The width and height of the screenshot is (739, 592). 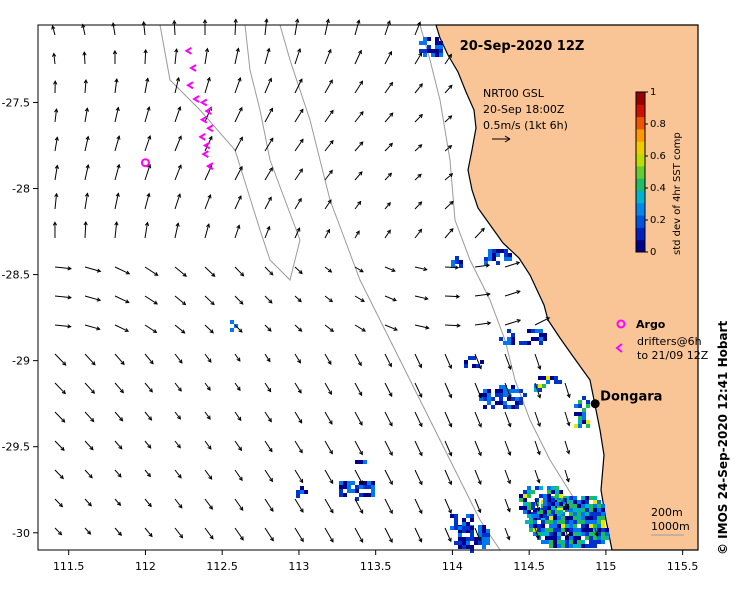 What do you see at coordinates (16, 275) in the screenshot?
I see `lat-tick-label: -28.5` at bounding box center [16, 275].